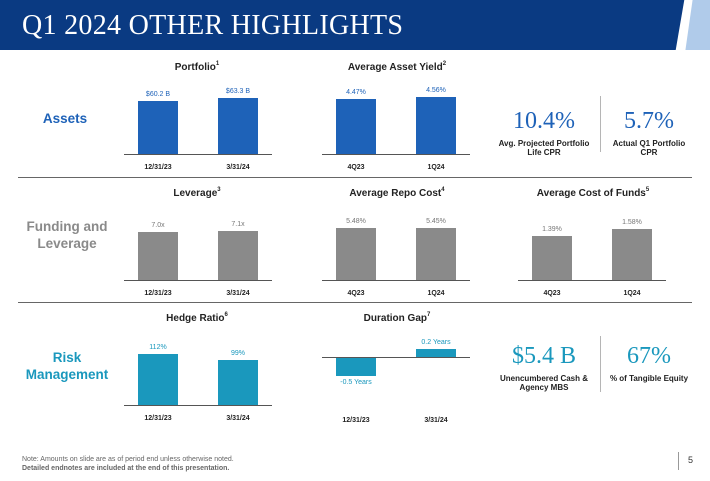  I want to click on footnote-marker: 2, so click(444, 64).